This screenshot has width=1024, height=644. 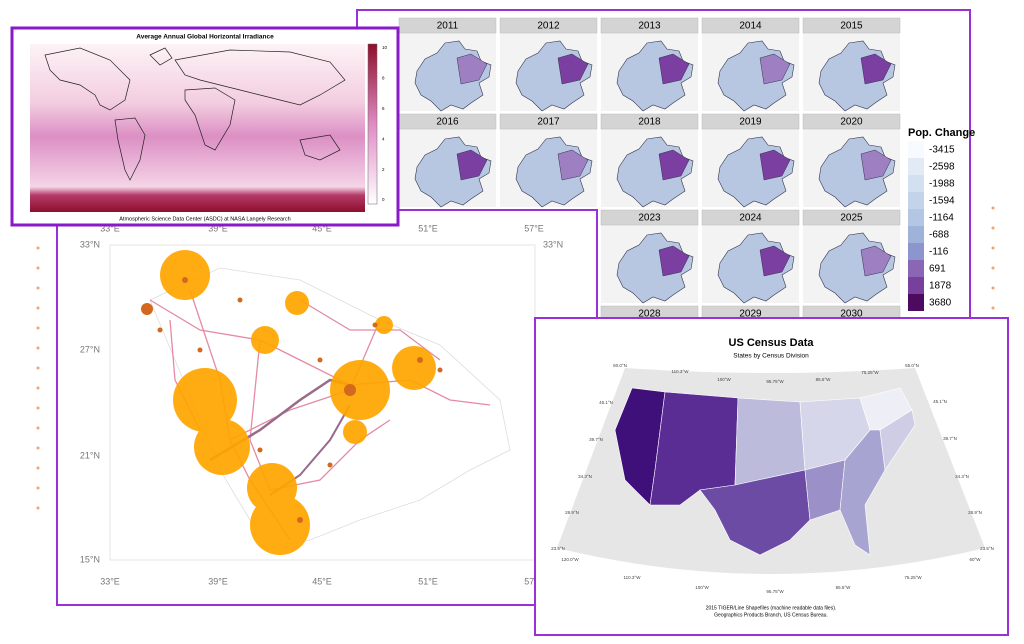 I want to click on city-bubbles, so click(x=298, y=402).